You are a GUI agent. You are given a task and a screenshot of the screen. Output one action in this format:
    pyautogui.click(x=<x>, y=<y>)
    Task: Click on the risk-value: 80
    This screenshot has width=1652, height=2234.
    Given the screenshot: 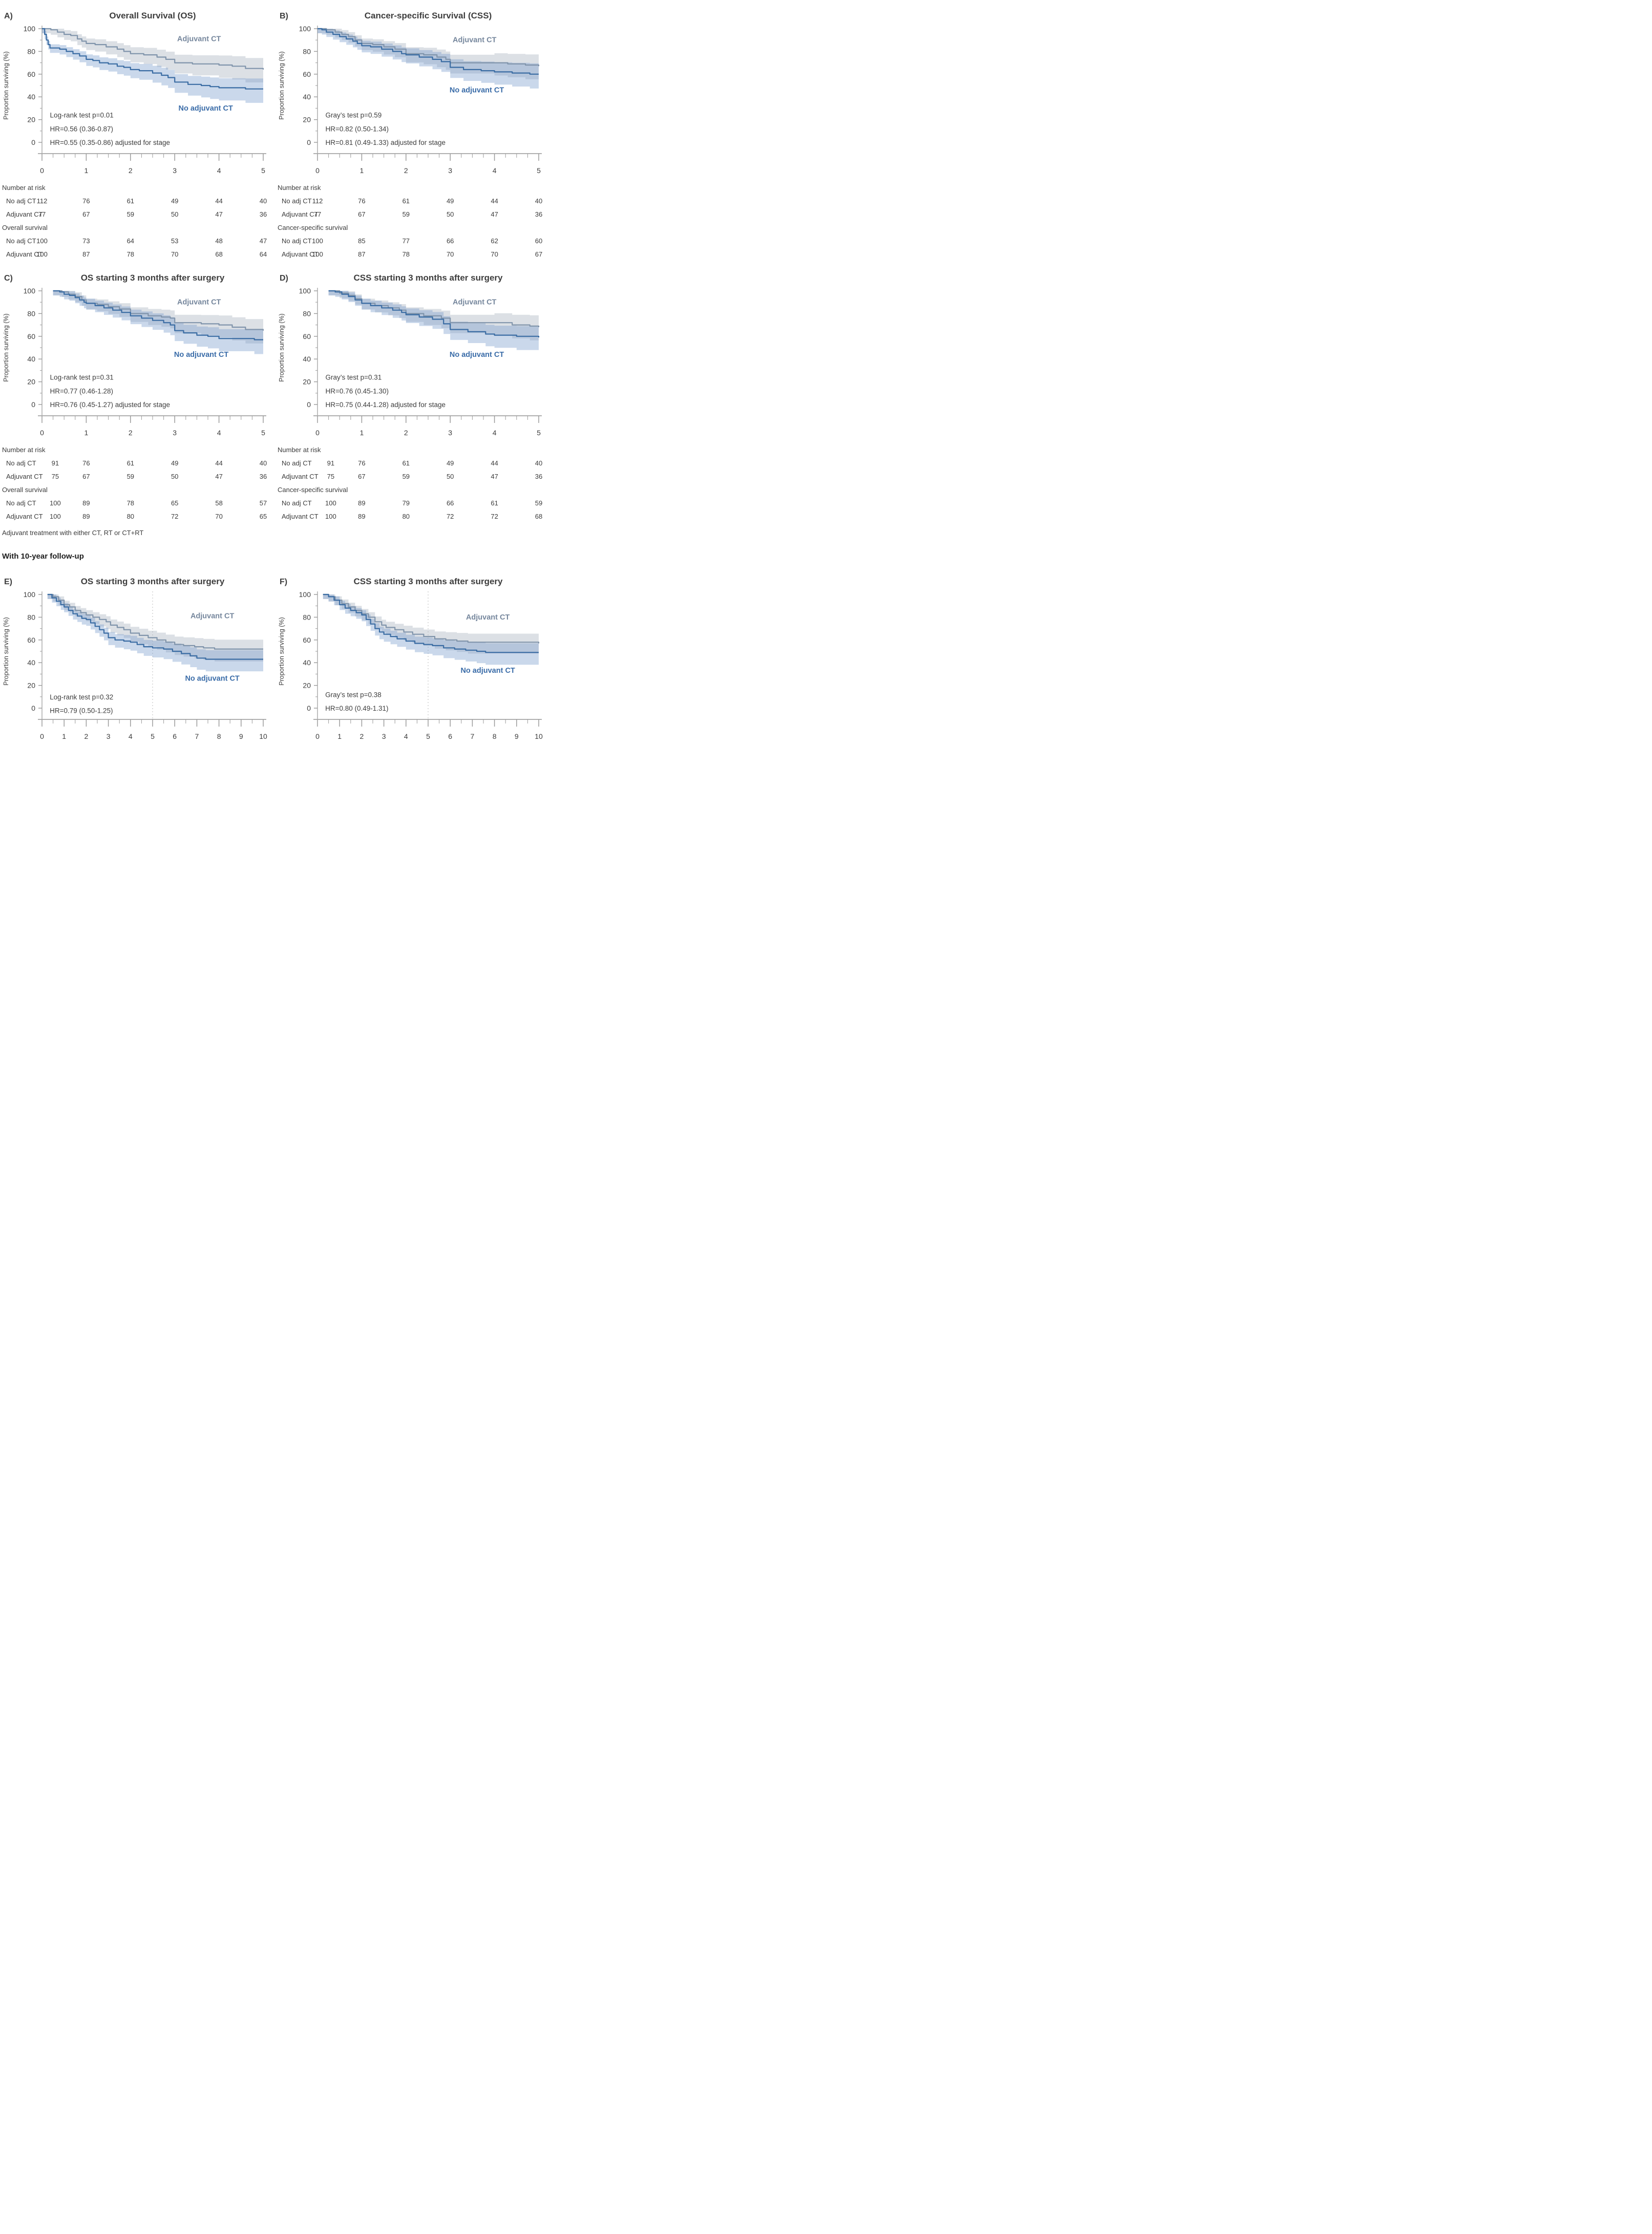 What is the action you would take?
    pyautogui.click(x=130, y=516)
    